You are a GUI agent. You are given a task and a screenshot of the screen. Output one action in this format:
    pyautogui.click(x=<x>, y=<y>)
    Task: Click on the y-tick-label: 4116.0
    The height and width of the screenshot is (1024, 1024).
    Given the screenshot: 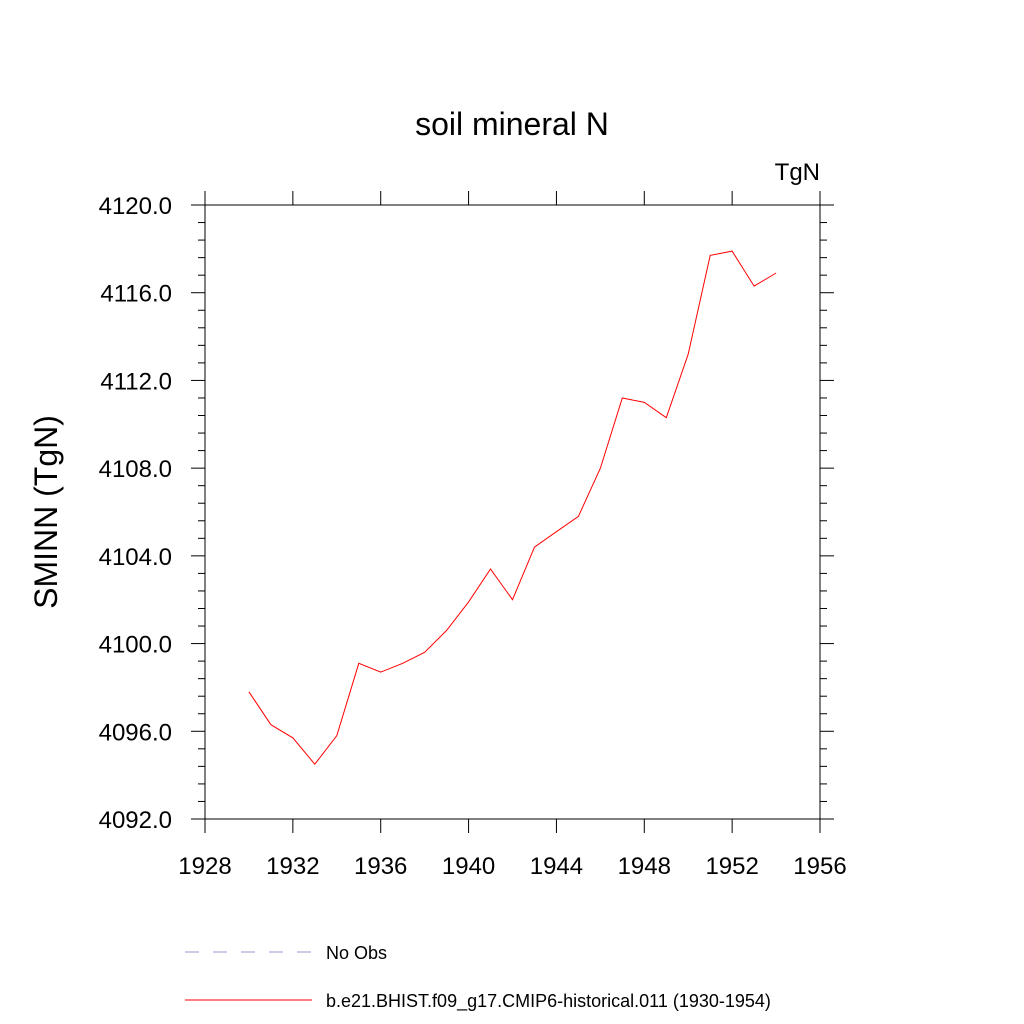 What is the action you would take?
    pyautogui.click(x=136, y=294)
    